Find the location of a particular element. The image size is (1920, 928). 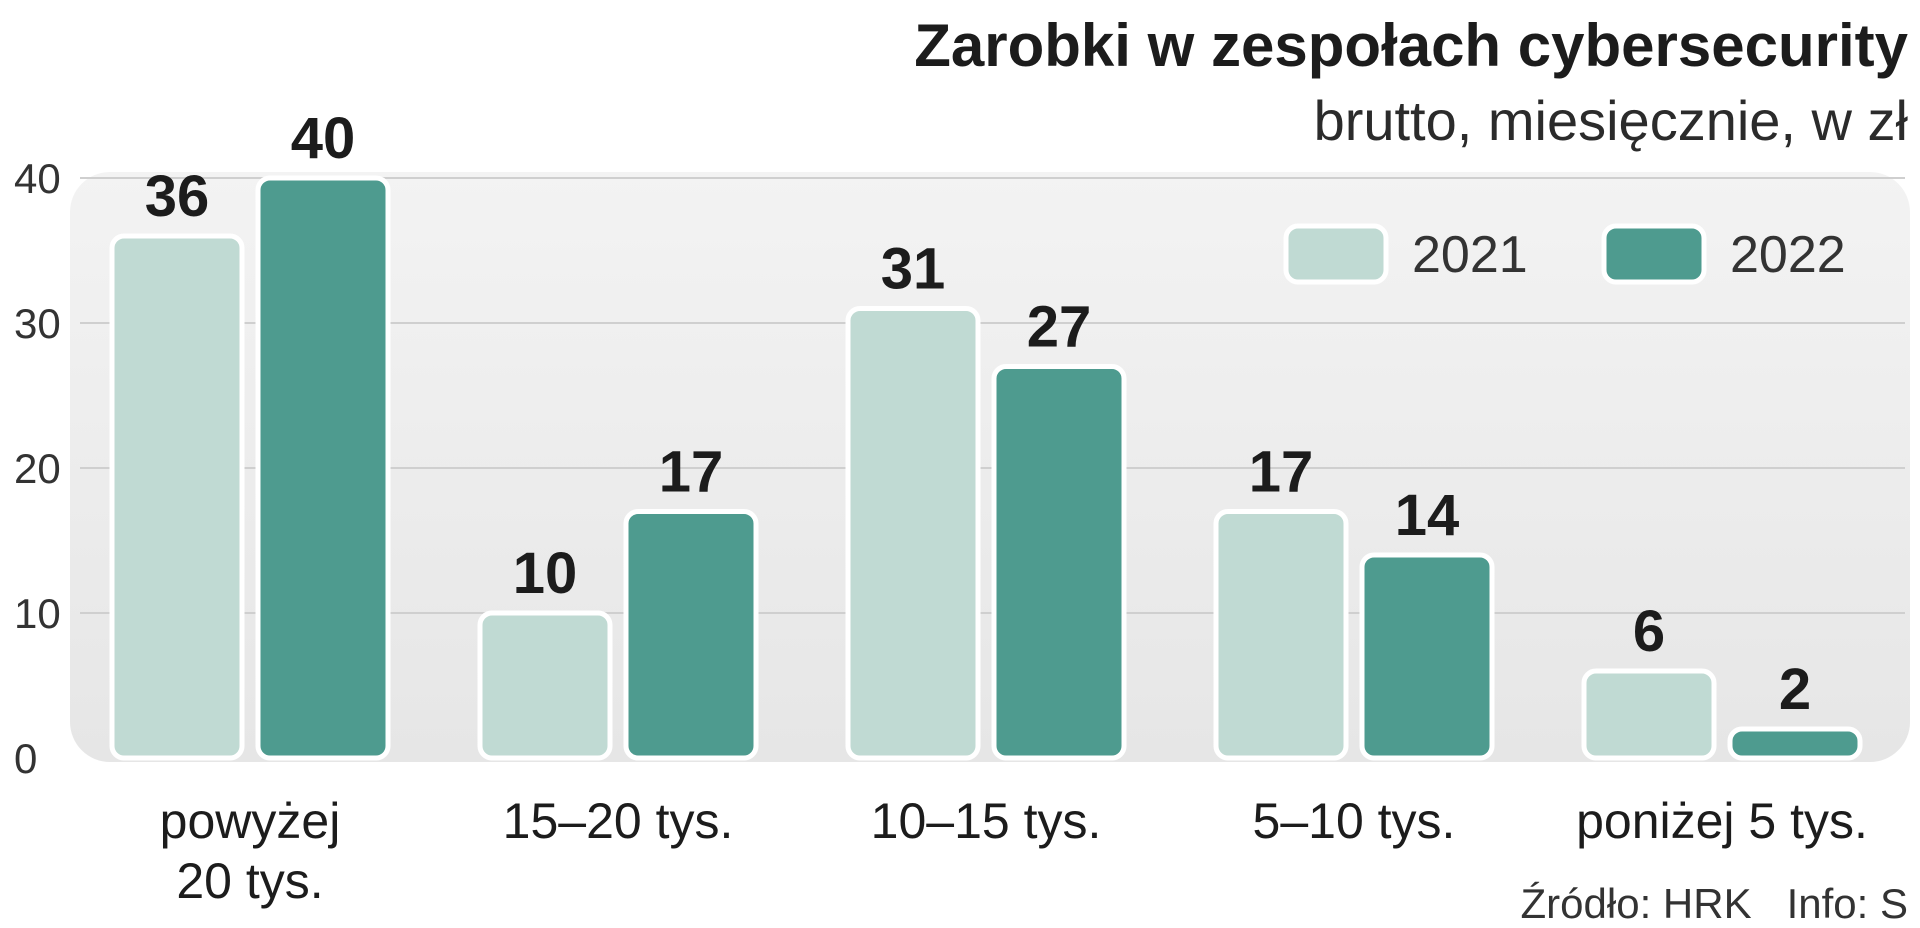

category-label: 15–20 tys. is located at coordinates (618, 821).